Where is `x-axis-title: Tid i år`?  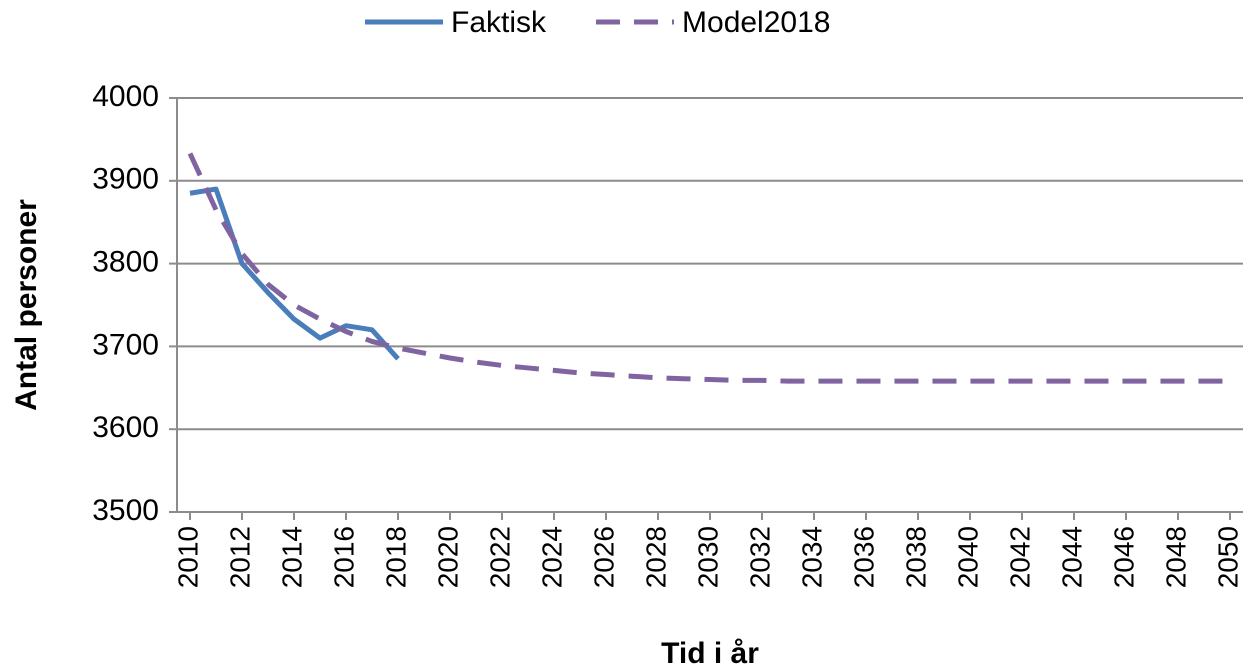
x-axis-title: Tid i år is located at coordinates (710, 653).